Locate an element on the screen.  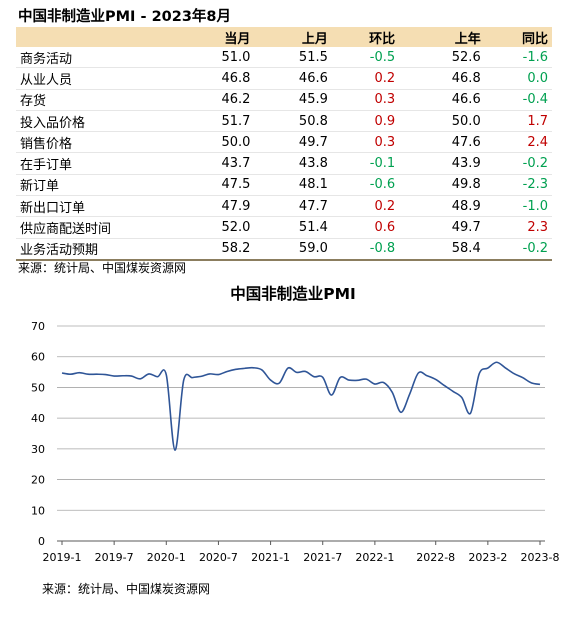
y-tick-label: 70 is located at coordinates (38, 326).